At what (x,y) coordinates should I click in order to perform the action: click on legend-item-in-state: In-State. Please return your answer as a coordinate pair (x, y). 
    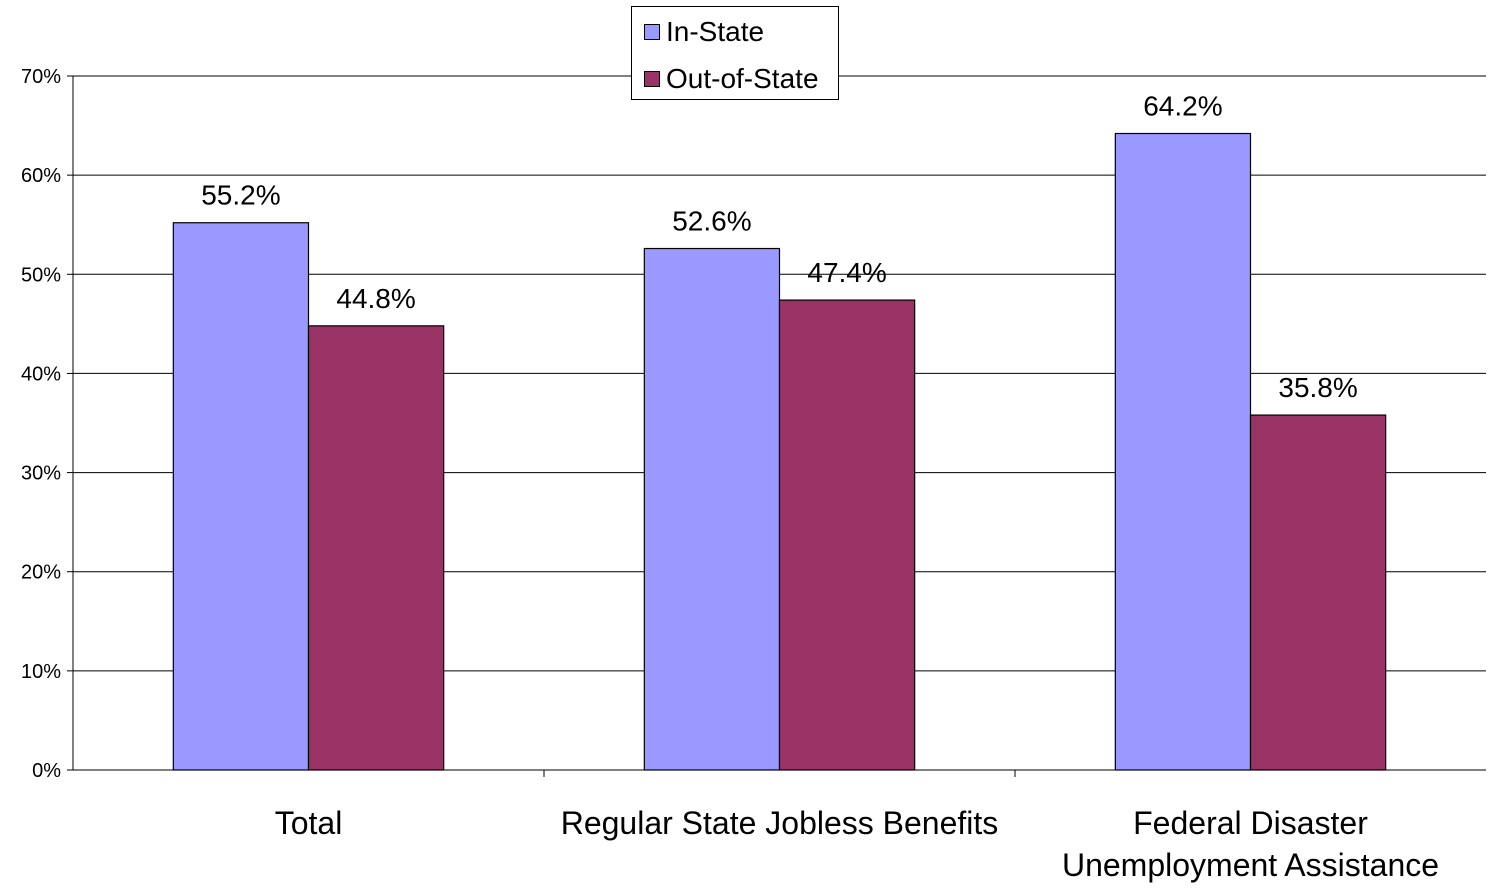
    Looking at the image, I should click on (704, 31).